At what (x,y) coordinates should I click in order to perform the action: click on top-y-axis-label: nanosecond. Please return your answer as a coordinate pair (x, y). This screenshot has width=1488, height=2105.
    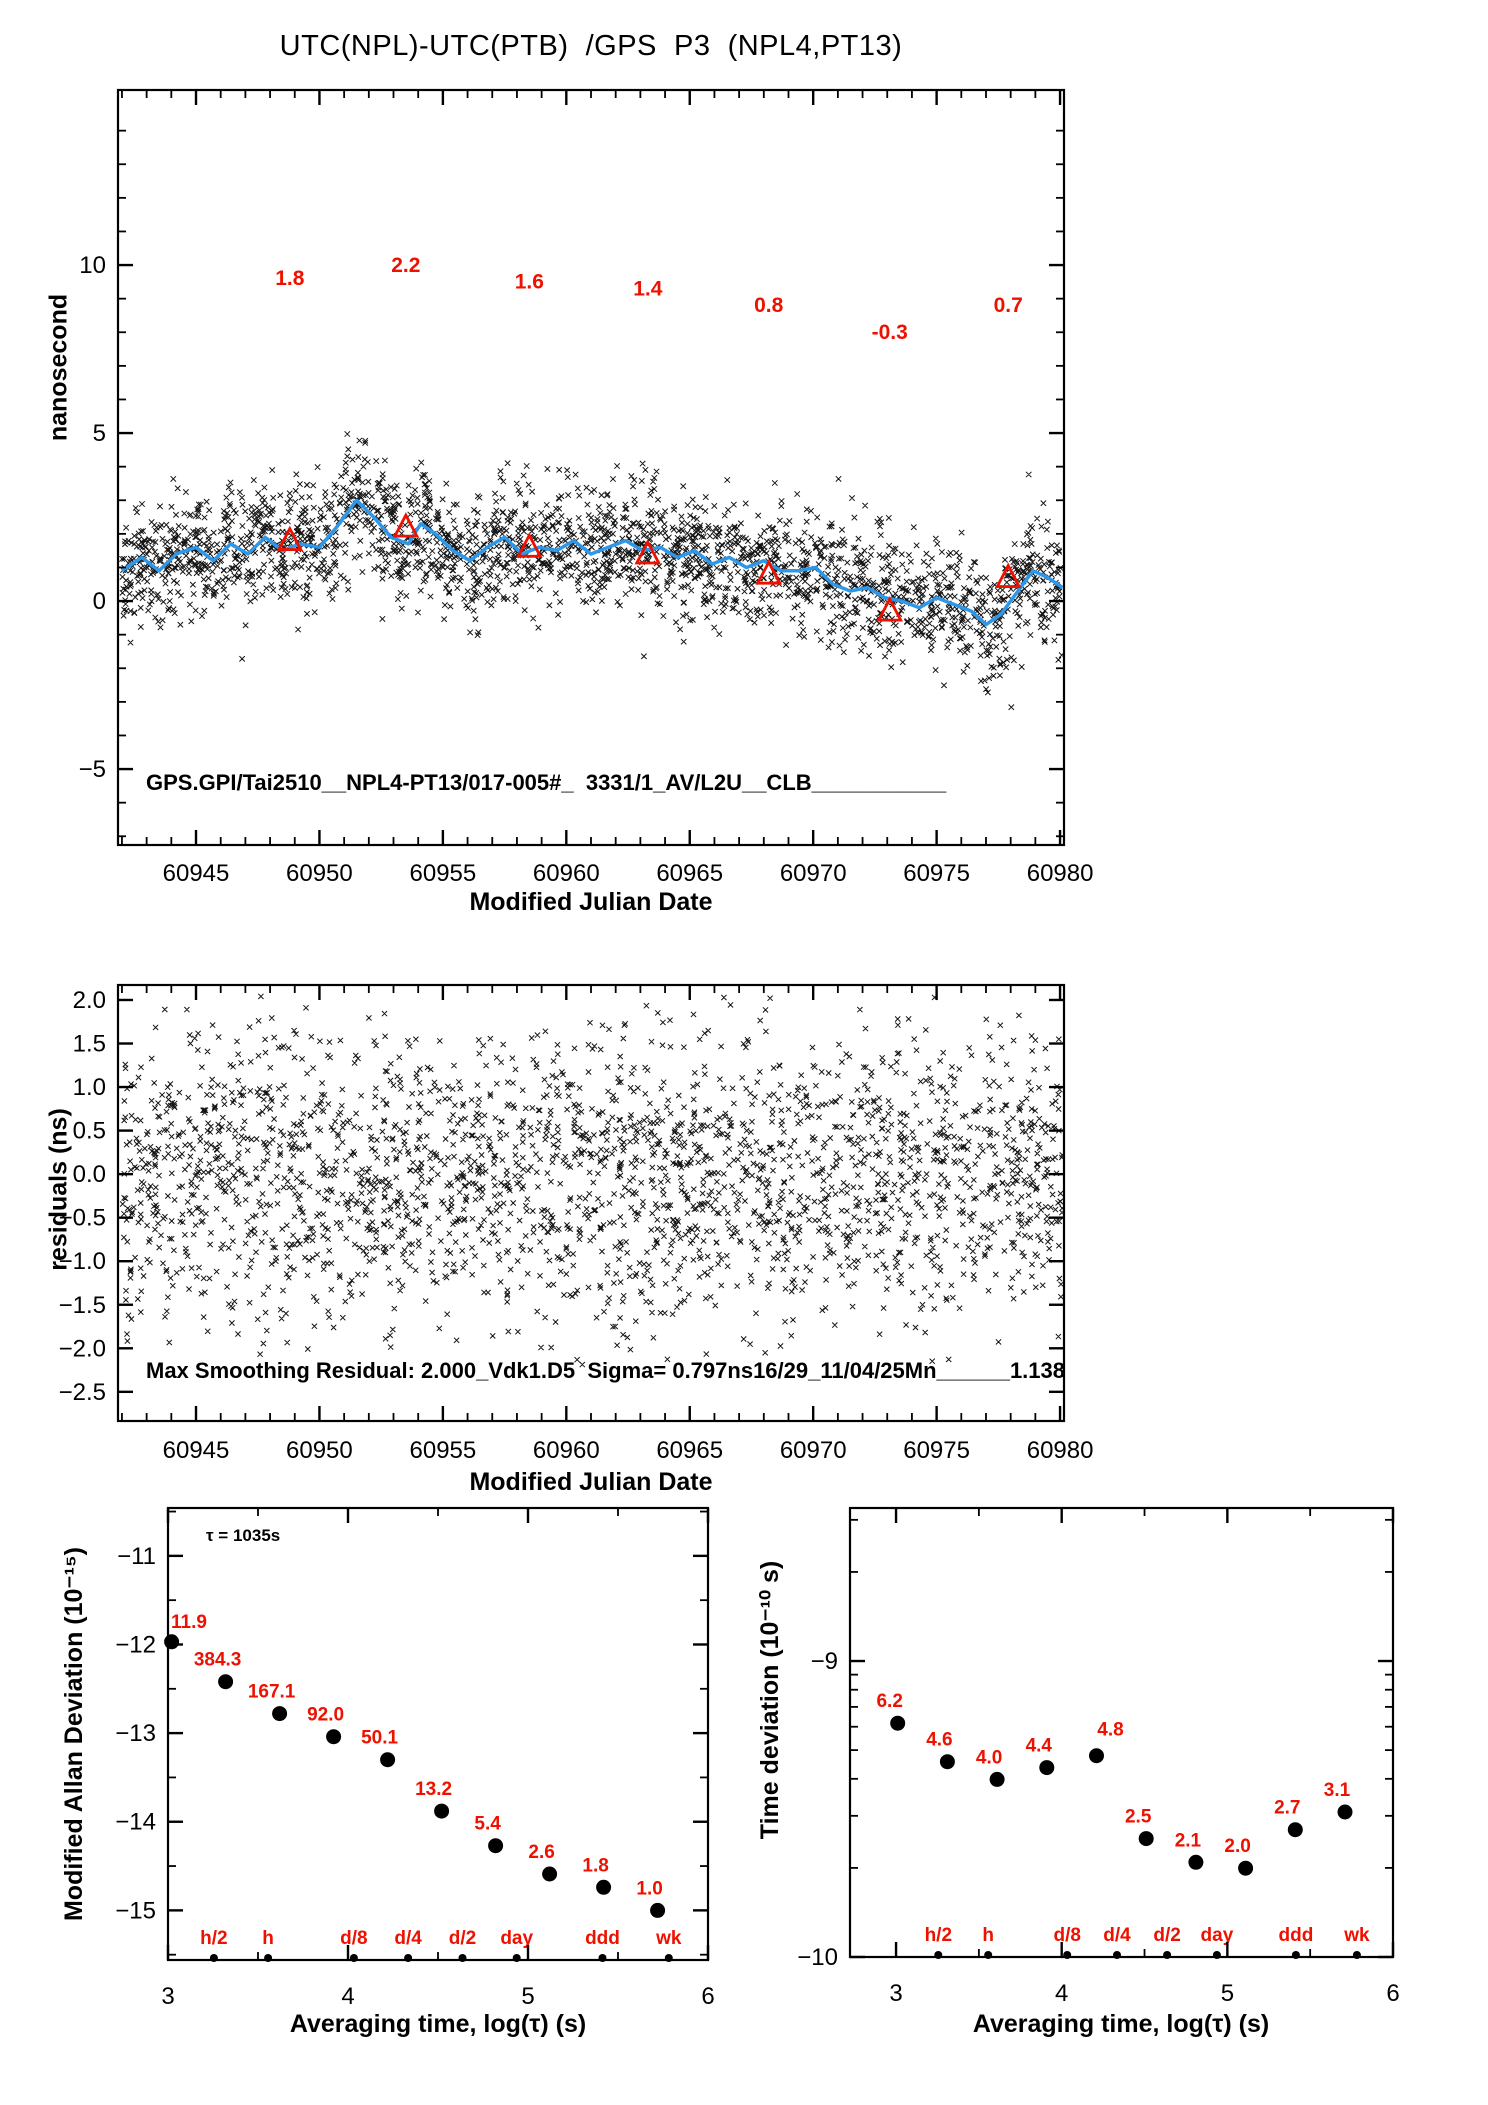
    Looking at the image, I should click on (58, 367).